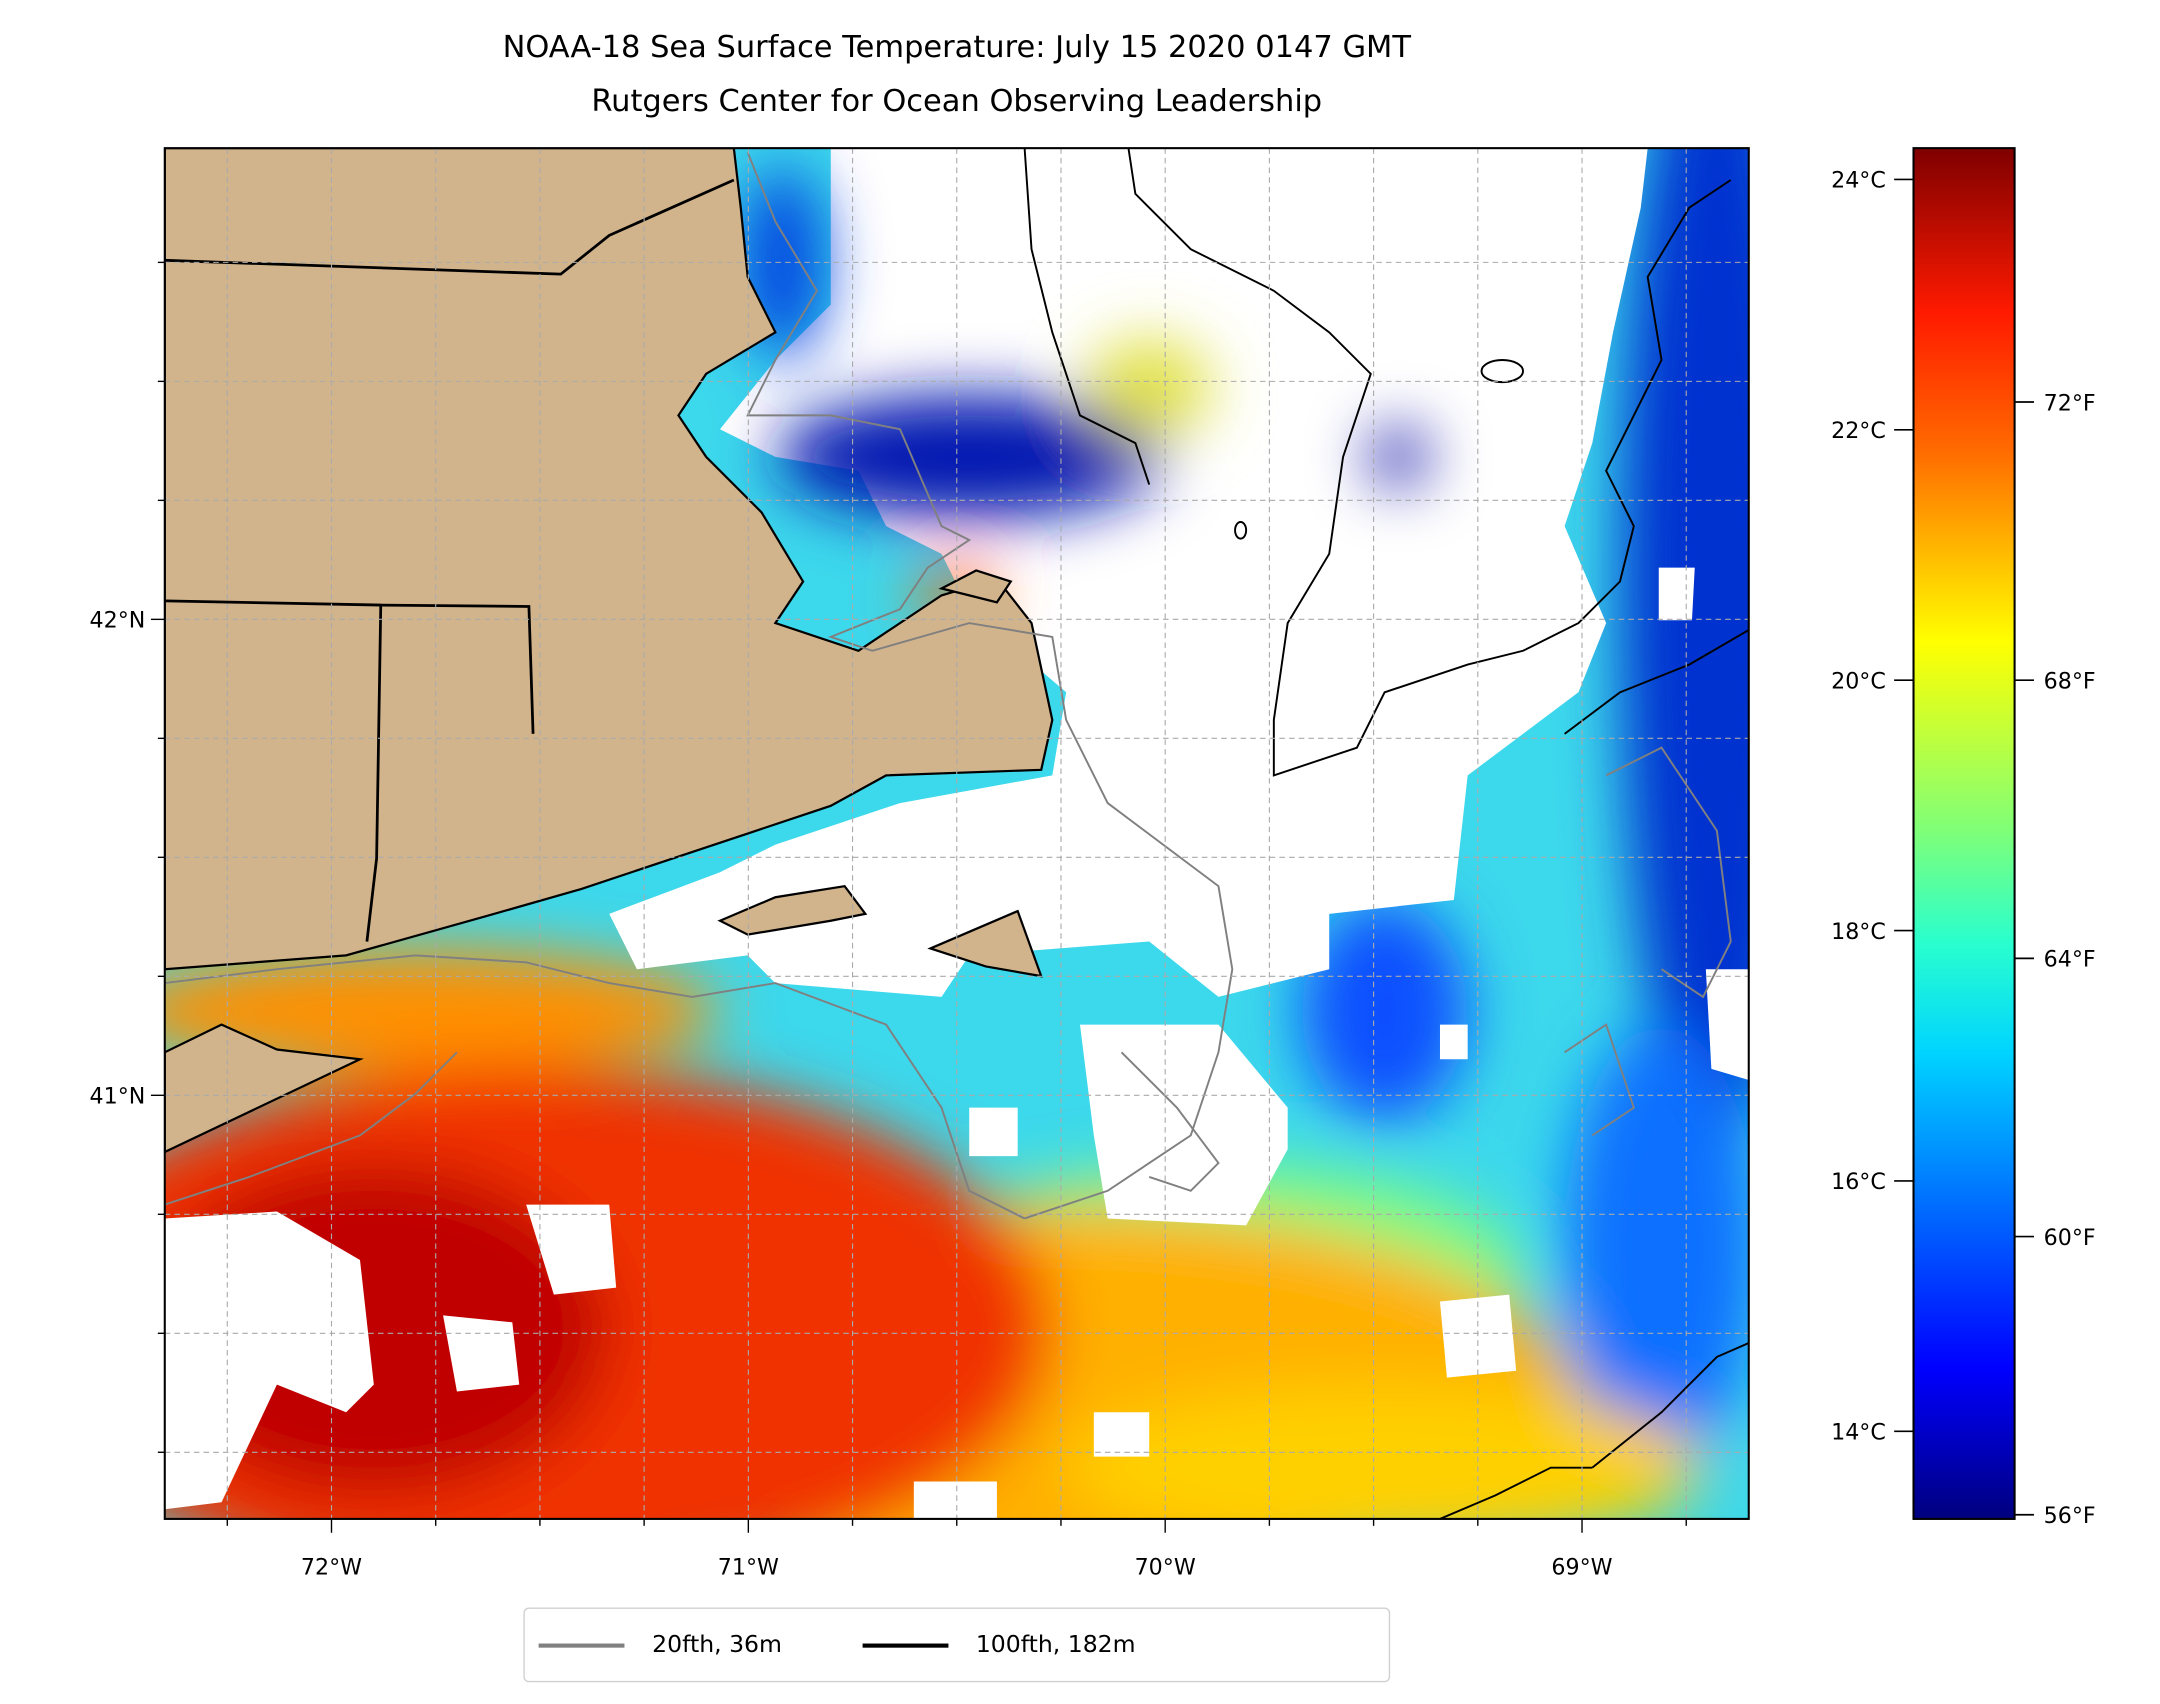 The width and height of the screenshot is (2160, 1704). What do you see at coordinates (1858, 932) in the screenshot?
I see `colorbar-label-c: 18°C` at bounding box center [1858, 932].